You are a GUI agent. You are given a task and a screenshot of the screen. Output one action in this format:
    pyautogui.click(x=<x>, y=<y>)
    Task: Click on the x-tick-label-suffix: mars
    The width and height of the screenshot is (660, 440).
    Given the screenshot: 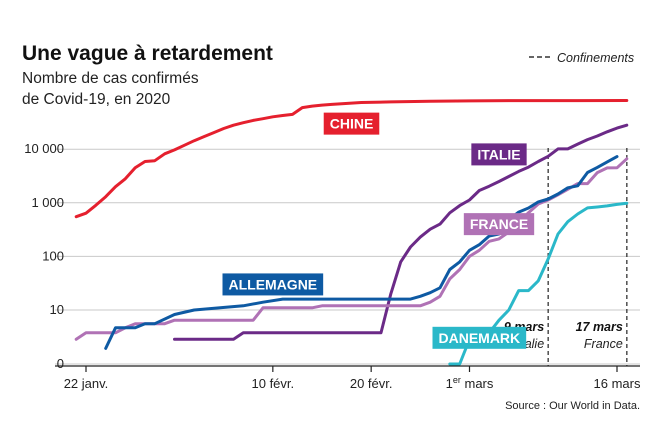 What is the action you would take?
    pyautogui.click(x=477, y=383)
    